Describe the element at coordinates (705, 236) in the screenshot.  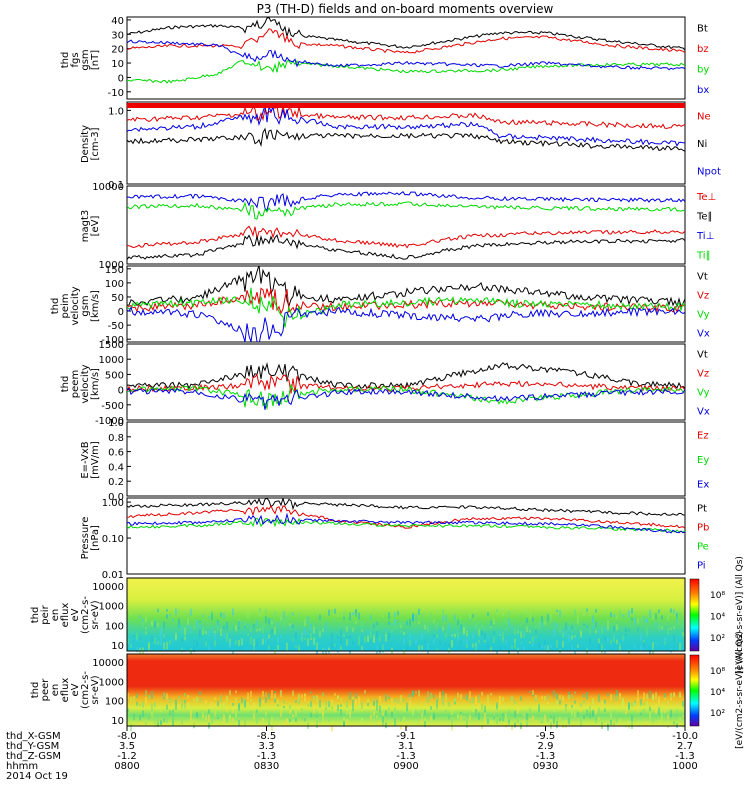
I see `legend-entry: Ti⊥` at that location.